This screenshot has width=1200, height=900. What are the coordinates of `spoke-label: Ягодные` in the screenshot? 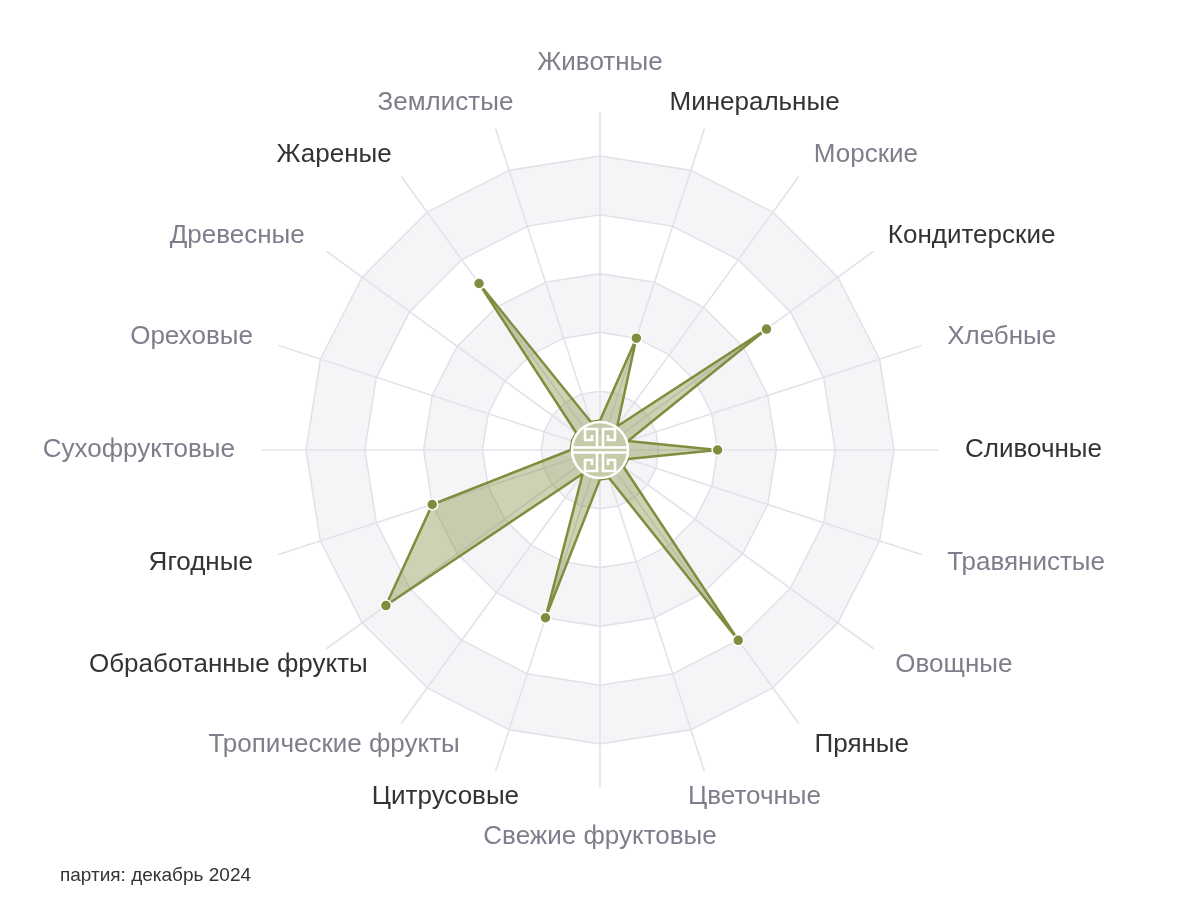 It's located at (200, 560).